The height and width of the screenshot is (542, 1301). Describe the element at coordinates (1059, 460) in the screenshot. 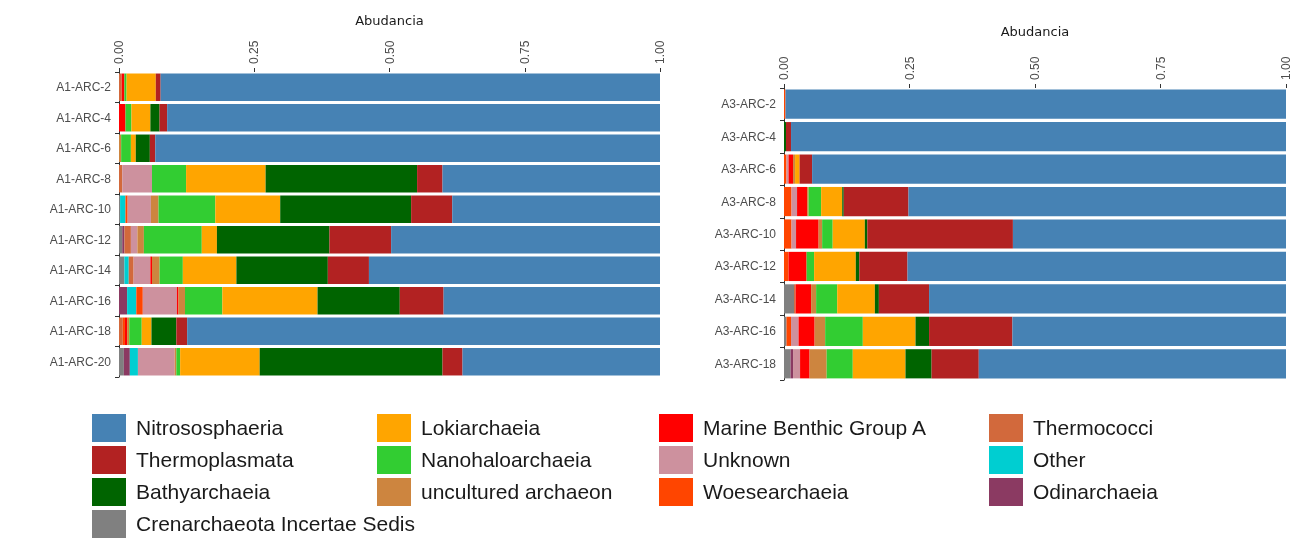

I see `legend-label: Other` at that location.